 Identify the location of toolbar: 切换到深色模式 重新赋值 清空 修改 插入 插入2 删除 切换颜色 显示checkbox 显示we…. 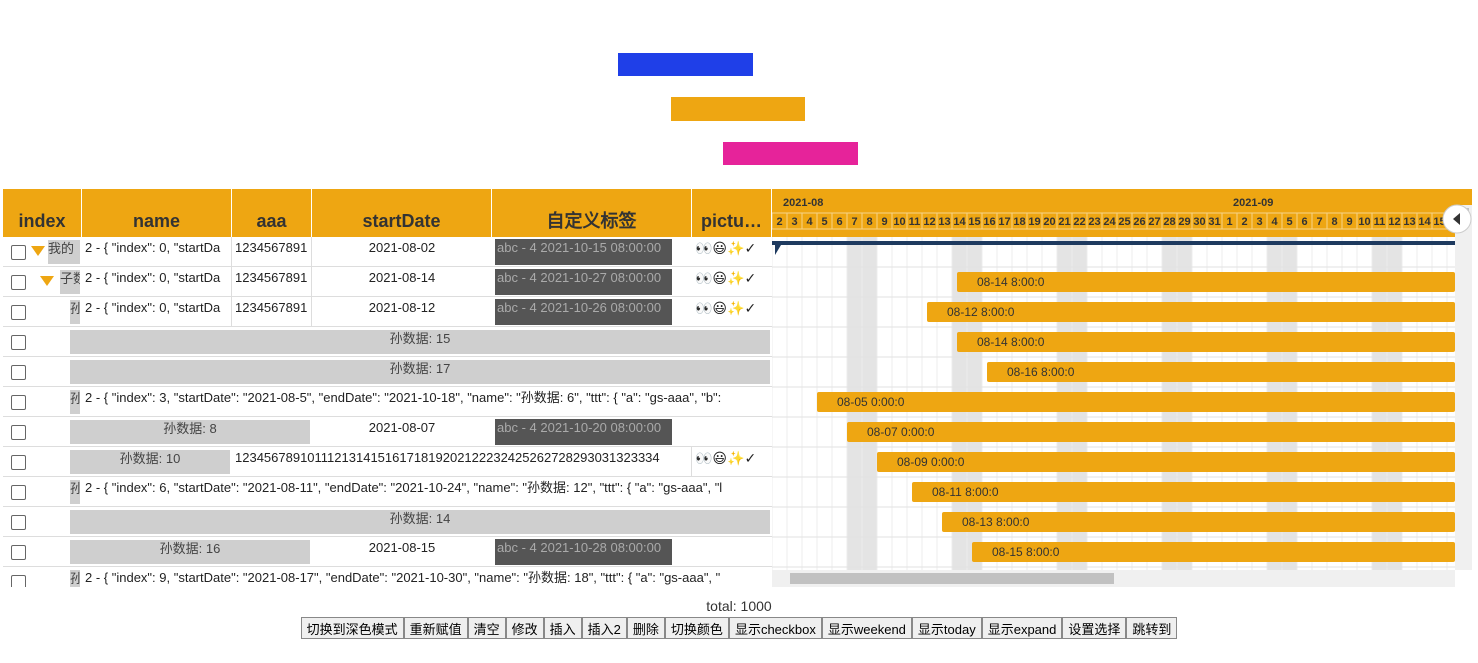
(739, 628).